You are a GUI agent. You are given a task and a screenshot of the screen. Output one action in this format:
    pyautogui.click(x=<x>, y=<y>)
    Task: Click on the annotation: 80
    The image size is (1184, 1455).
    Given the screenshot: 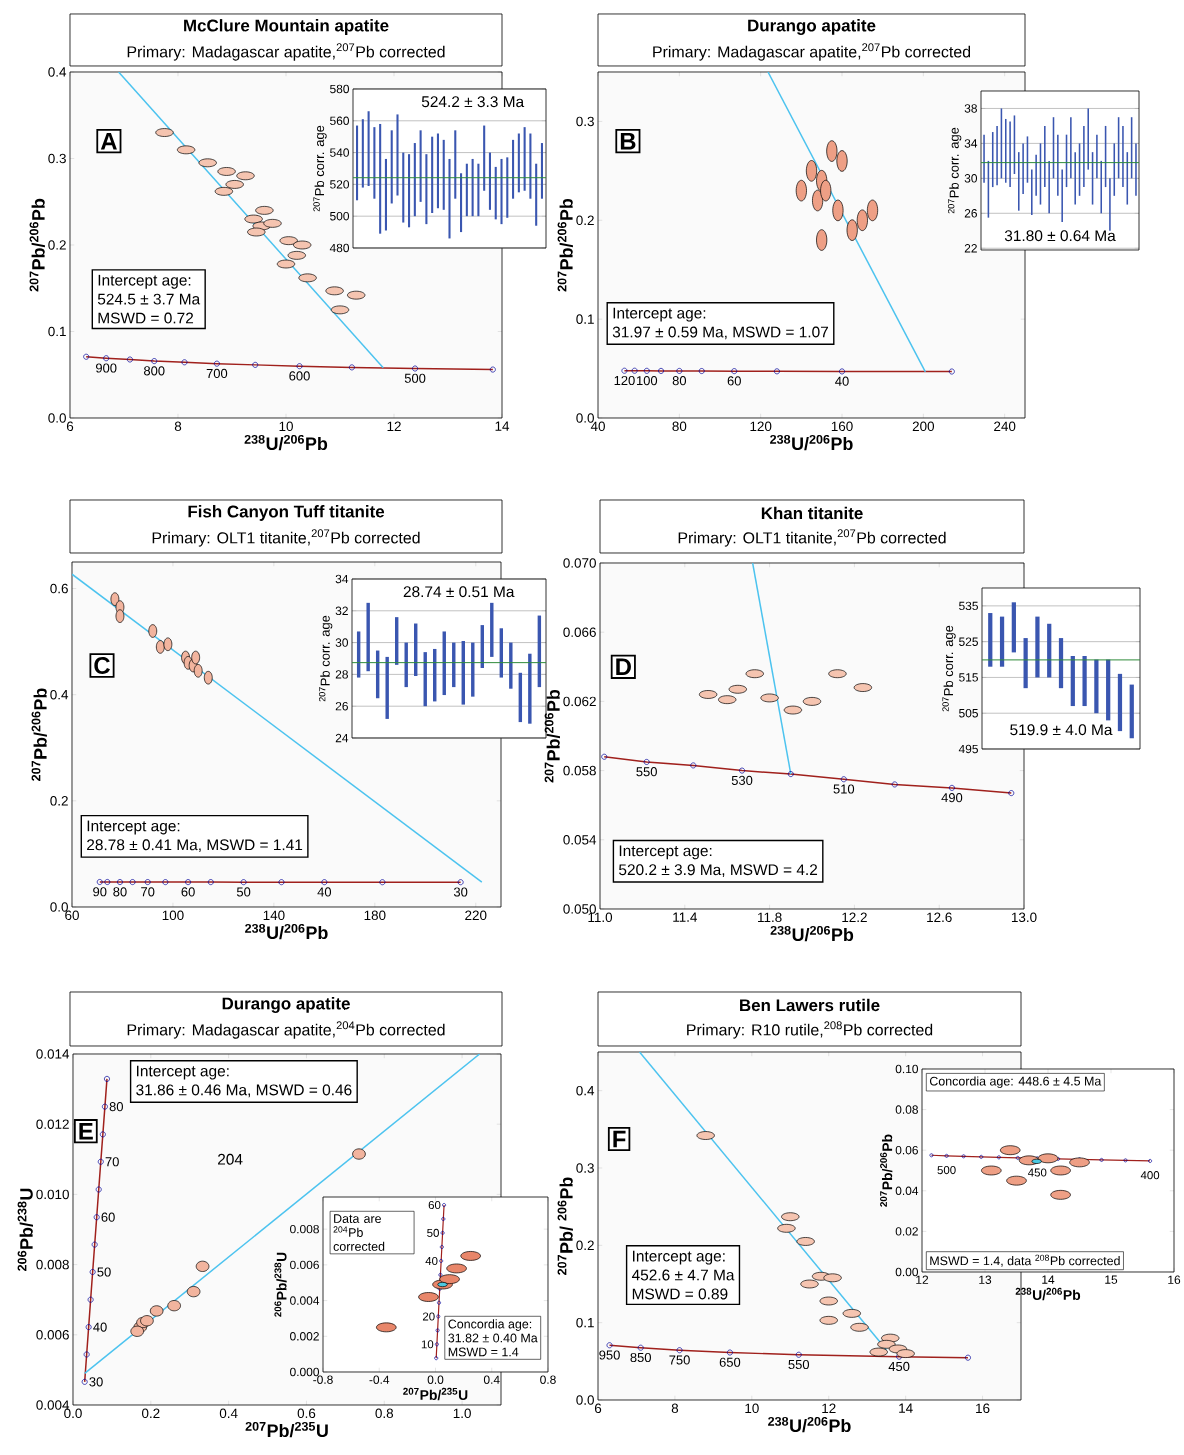 What is the action you would take?
    pyautogui.click(x=116, y=1107)
    